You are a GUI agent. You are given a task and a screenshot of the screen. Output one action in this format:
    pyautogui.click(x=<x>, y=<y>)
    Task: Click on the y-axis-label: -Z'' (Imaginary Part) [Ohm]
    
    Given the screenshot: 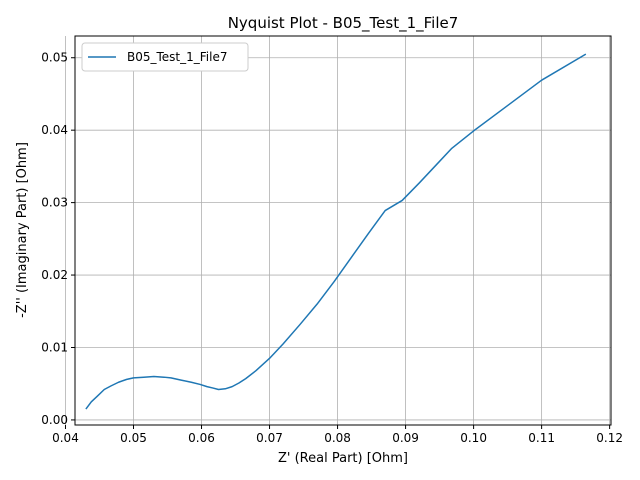 What is the action you would take?
    pyautogui.click(x=22, y=230)
    